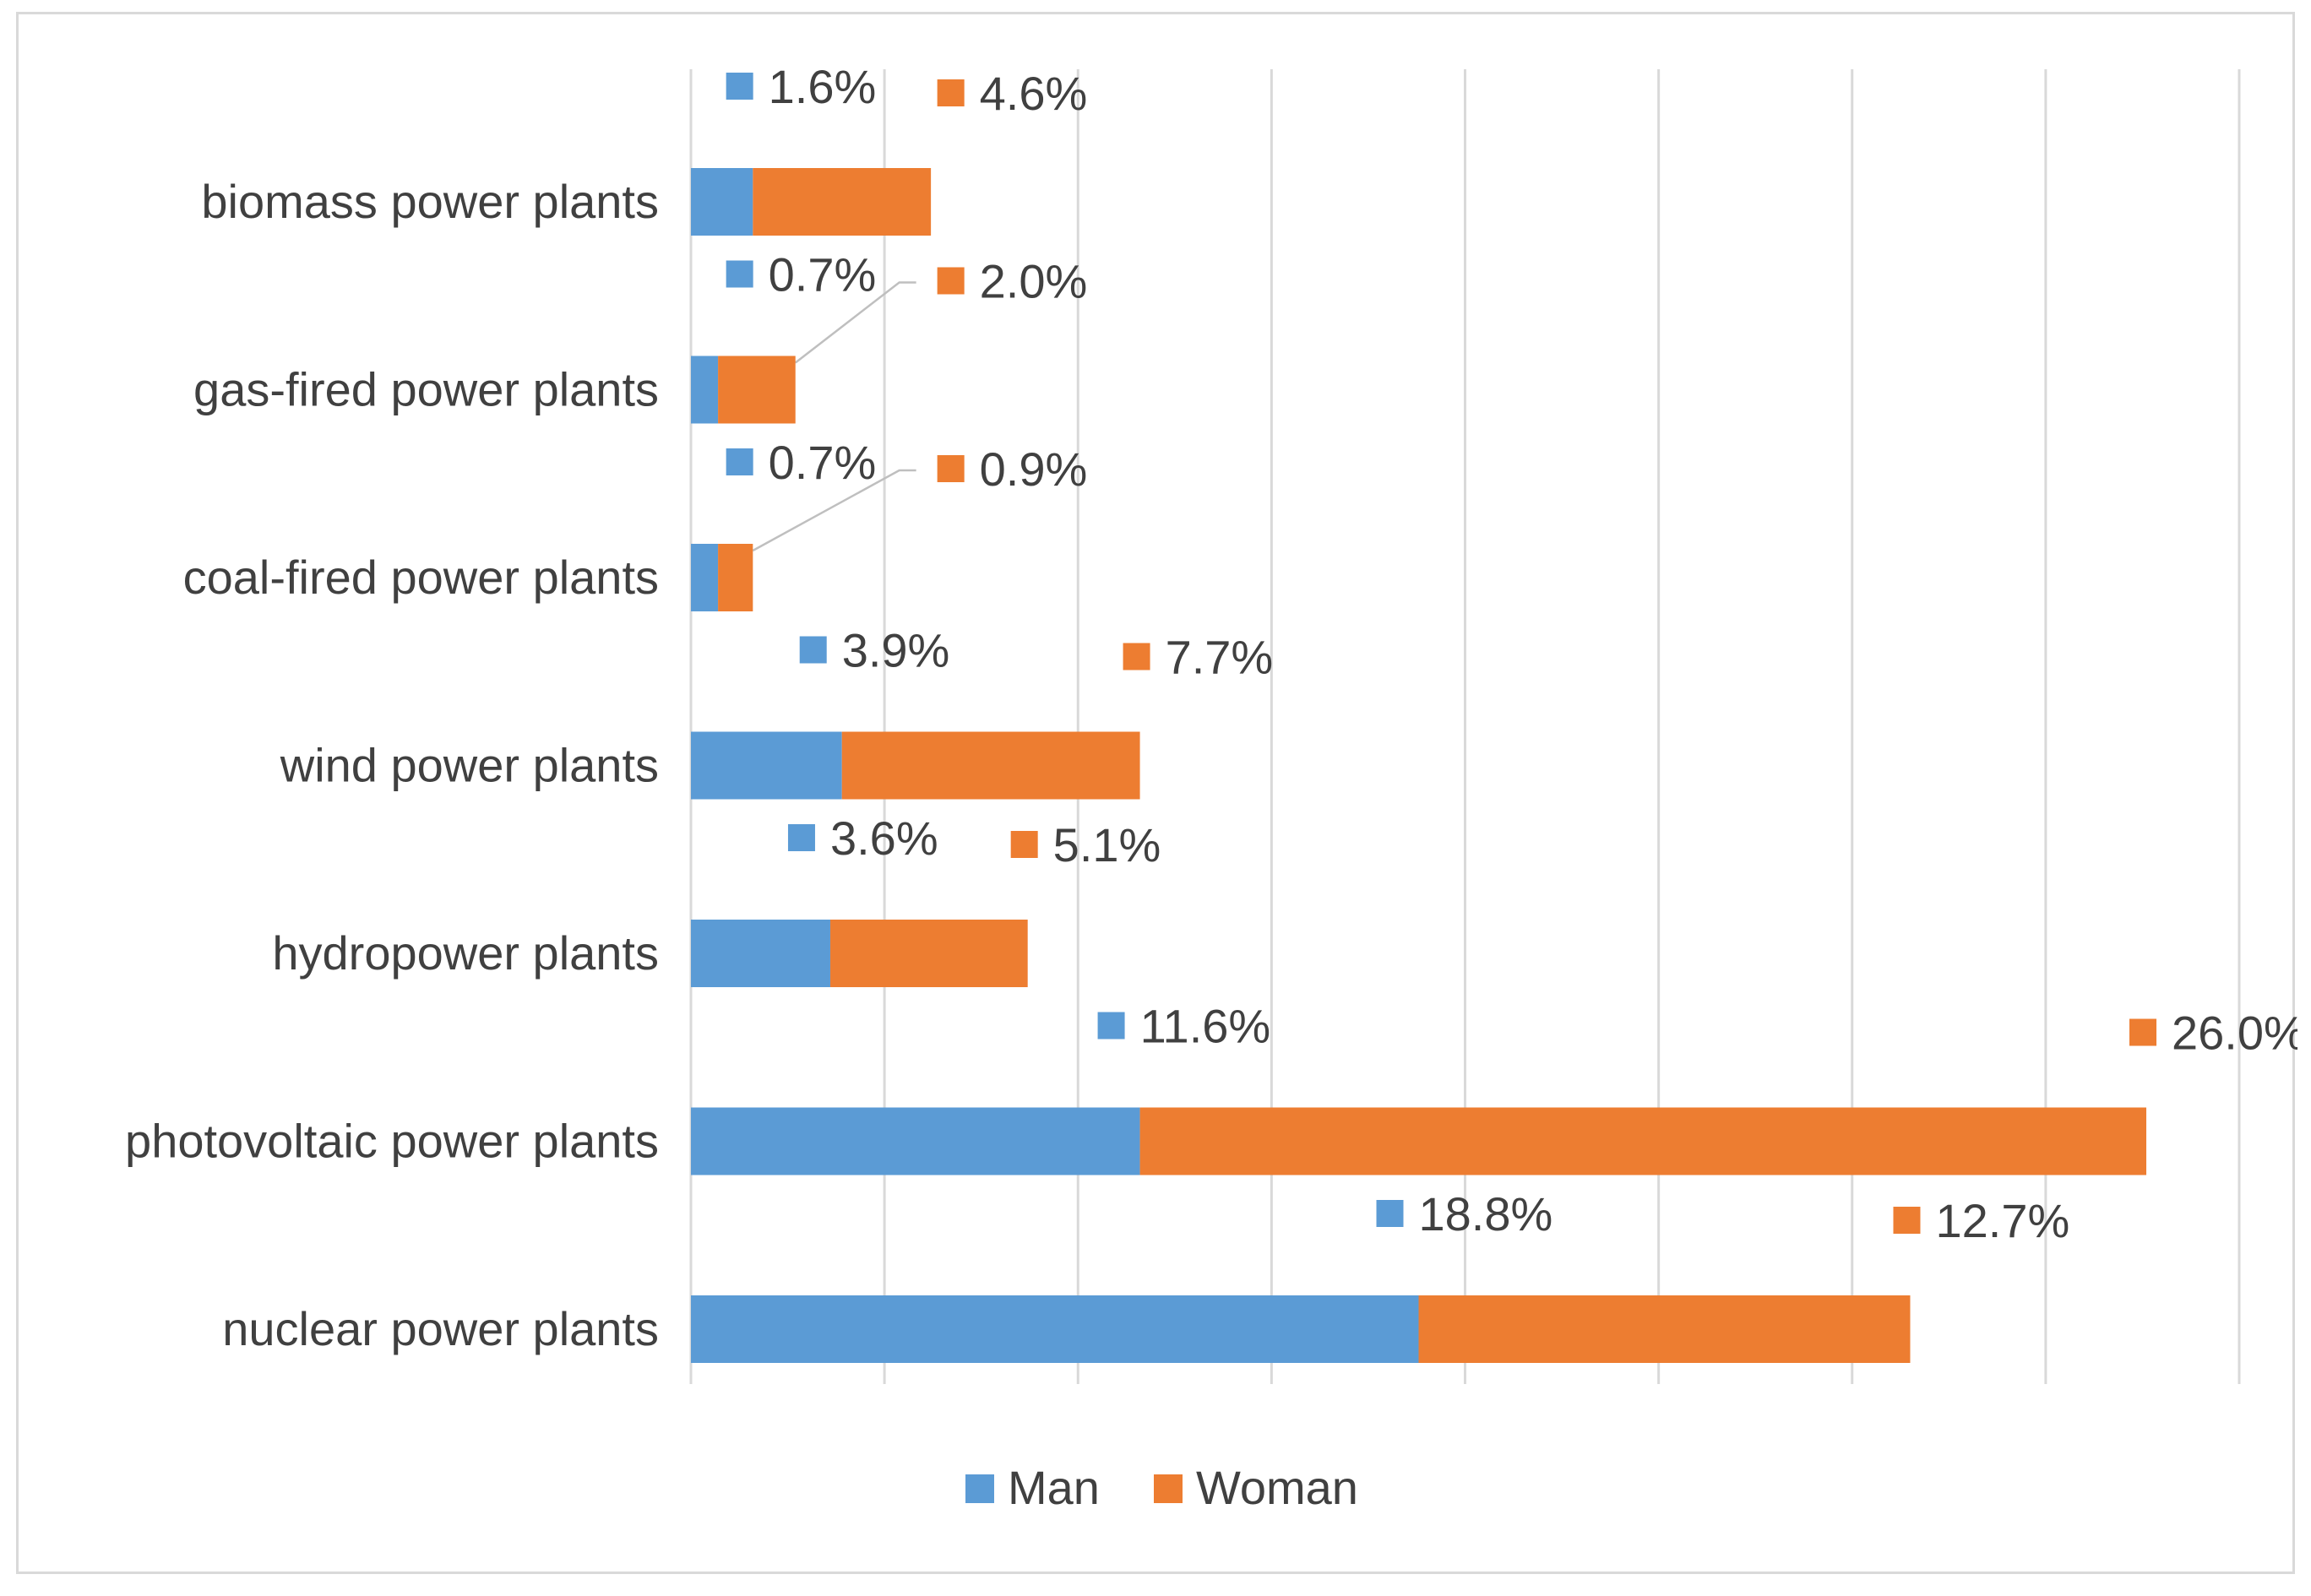 The width and height of the screenshot is (2311, 1596). I want to click on data-label-marker-man-hydropower-plants, so click(801, 837).